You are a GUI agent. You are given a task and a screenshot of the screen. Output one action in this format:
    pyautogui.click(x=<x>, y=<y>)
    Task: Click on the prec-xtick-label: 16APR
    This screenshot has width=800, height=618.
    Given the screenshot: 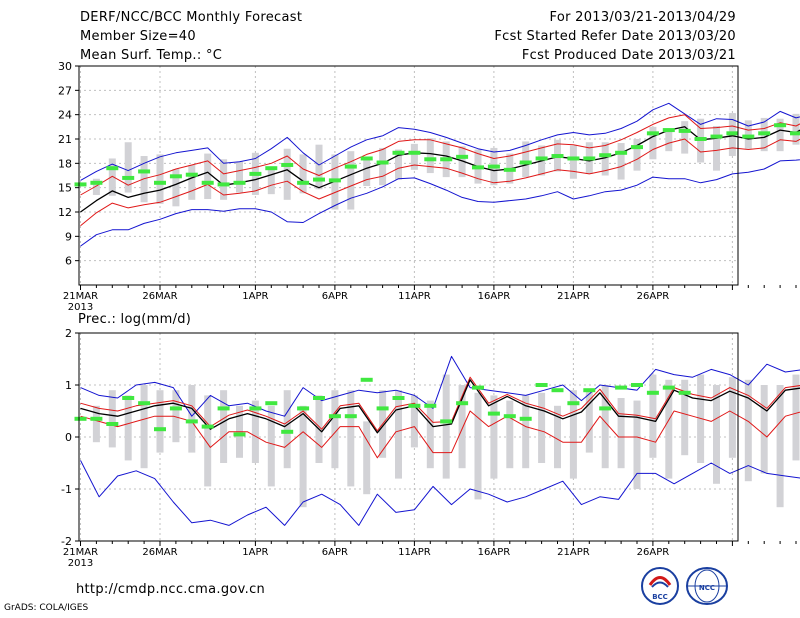 What is the action you would take?
    pyautogui.click(x=494, y=552)
    